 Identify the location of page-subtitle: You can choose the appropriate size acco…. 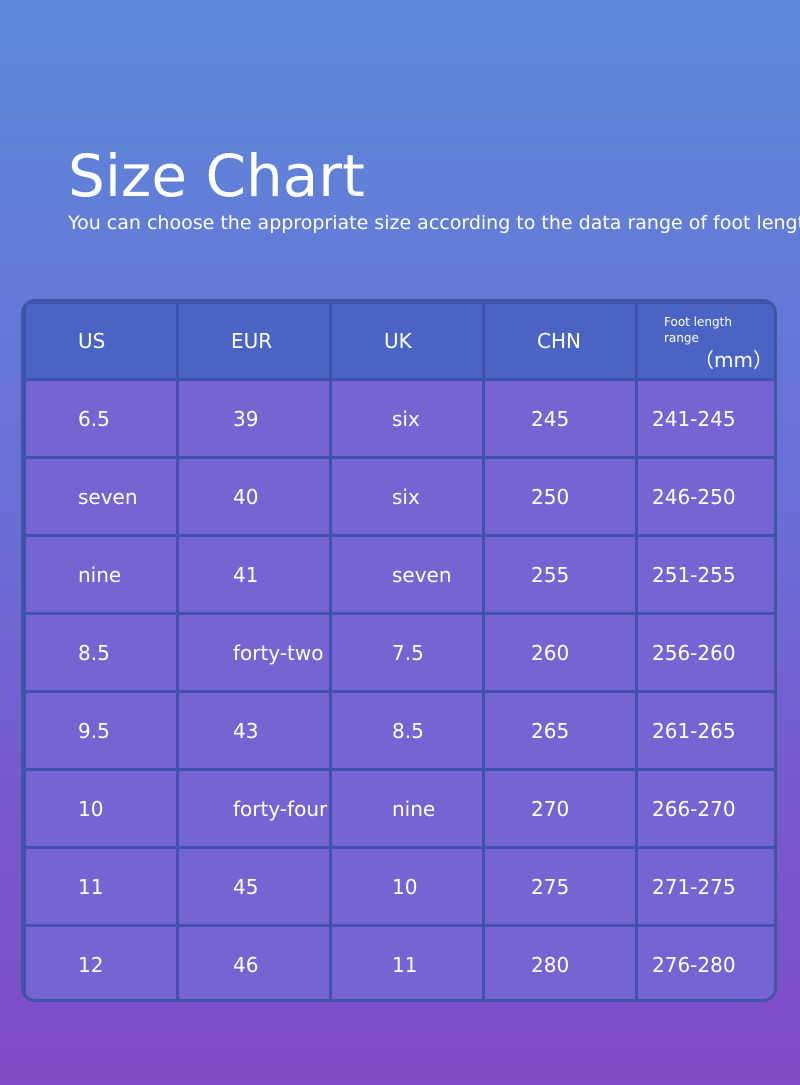
(434, 223).